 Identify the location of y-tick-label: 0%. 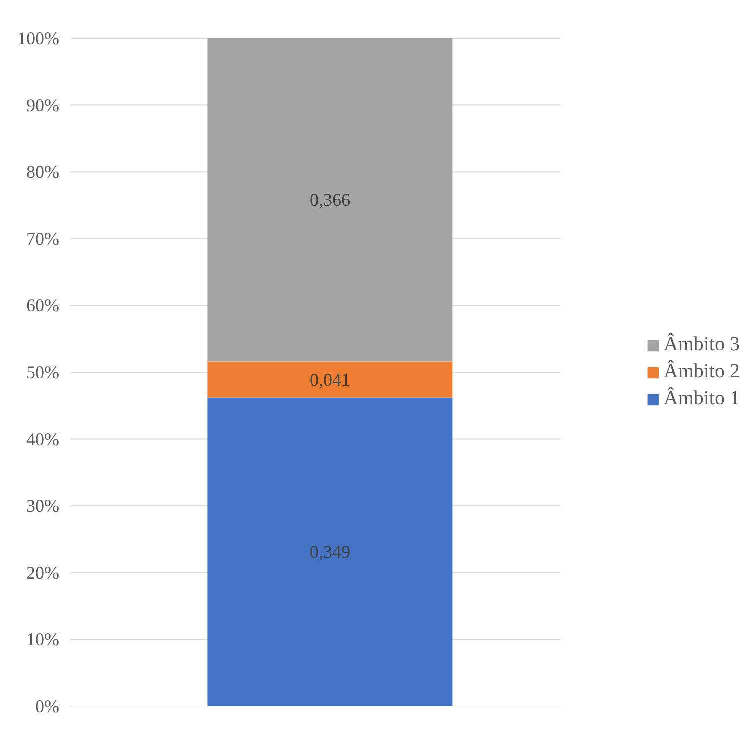
(48, 706).